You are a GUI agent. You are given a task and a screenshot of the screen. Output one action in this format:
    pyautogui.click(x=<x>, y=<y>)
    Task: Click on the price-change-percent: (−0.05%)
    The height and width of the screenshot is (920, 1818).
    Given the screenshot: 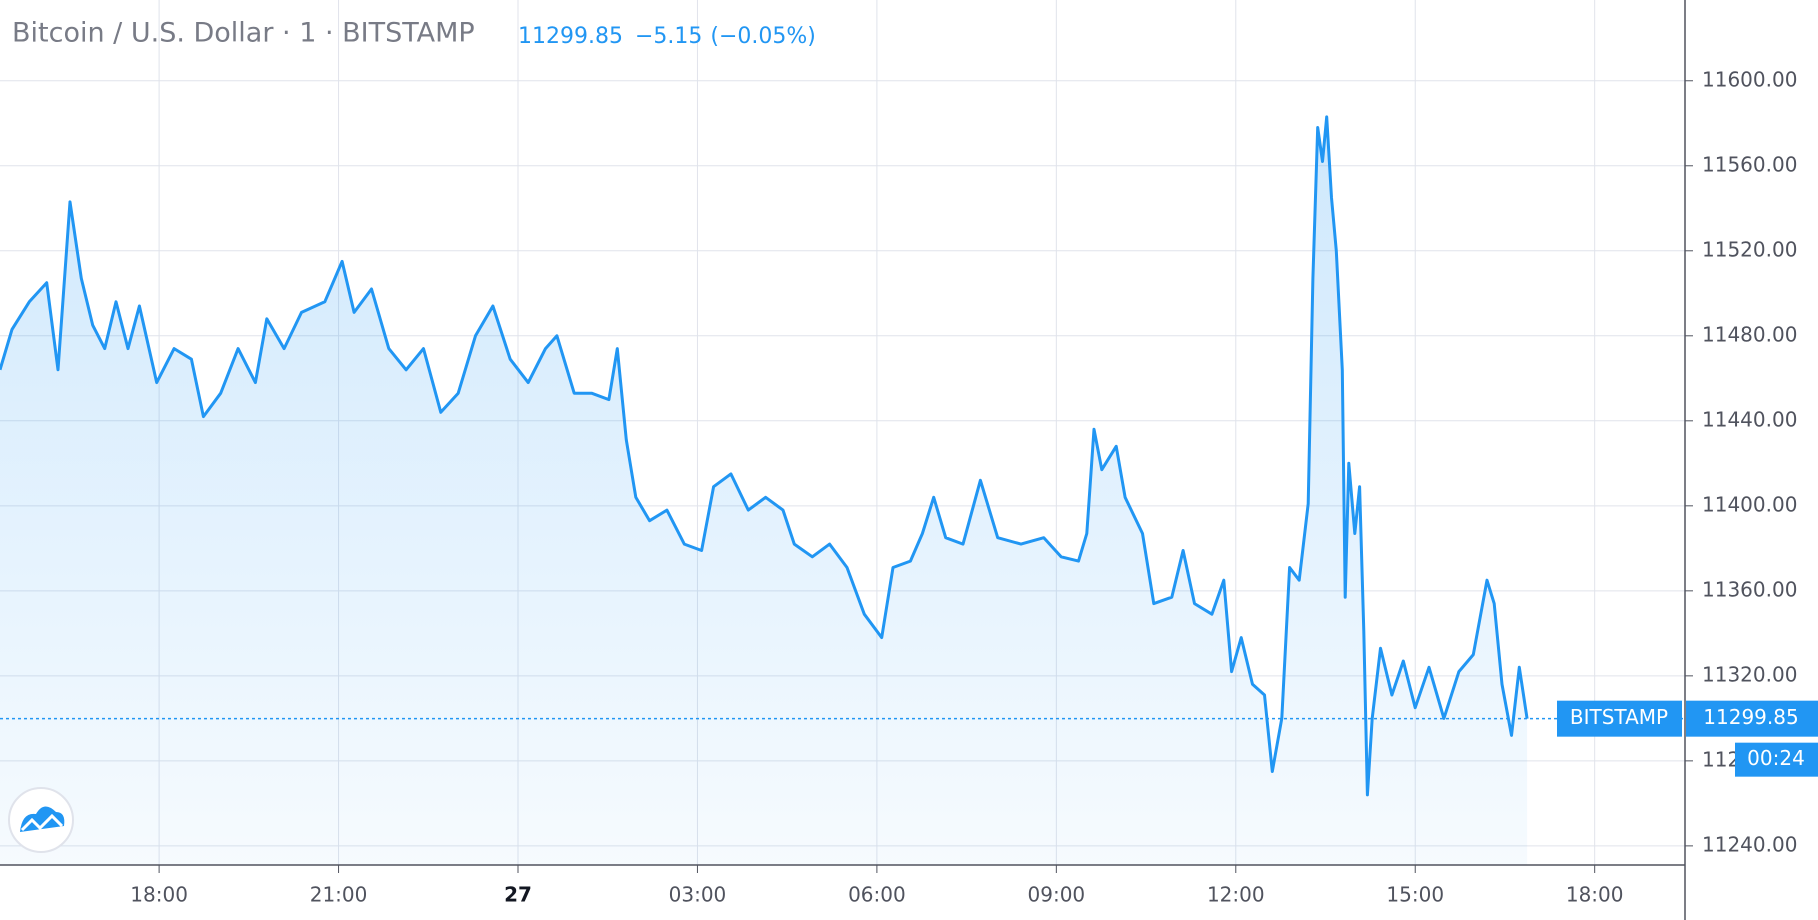 What is the action you would take?
    pyautogui.click(x=763, y=36)
    